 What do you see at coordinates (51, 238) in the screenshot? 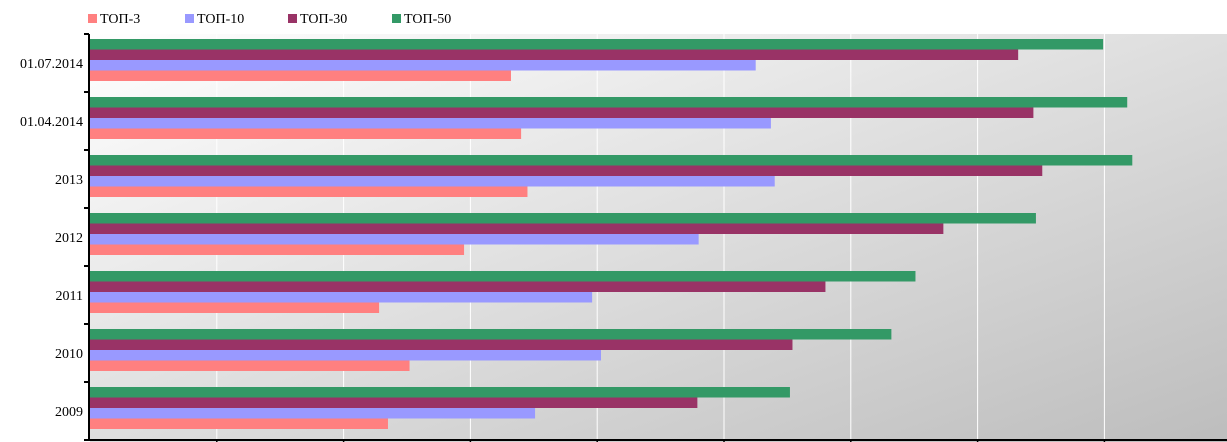
I see `y-axis-labels: 01.07.2014 01.04.2014 2013 2012 2011 2010 2009` at bounding box center [51, 238].